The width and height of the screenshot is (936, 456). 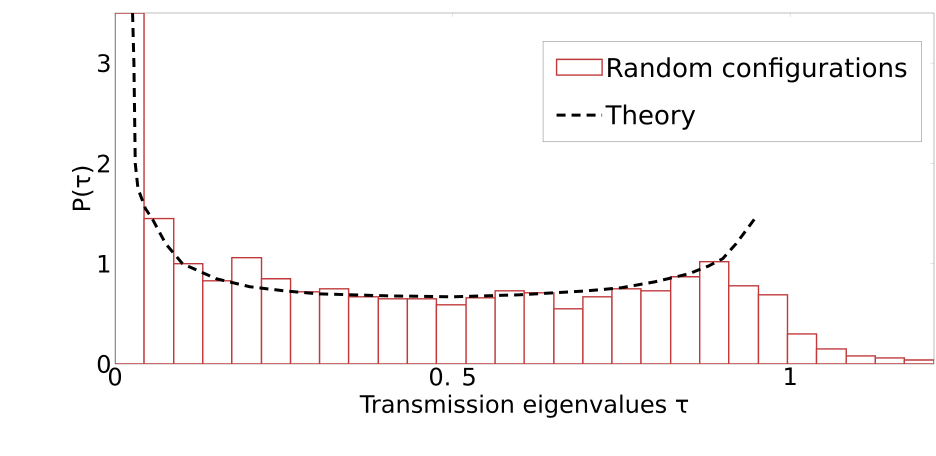 I want to click on y-tick-label: 0, so click(x=104, y=364).